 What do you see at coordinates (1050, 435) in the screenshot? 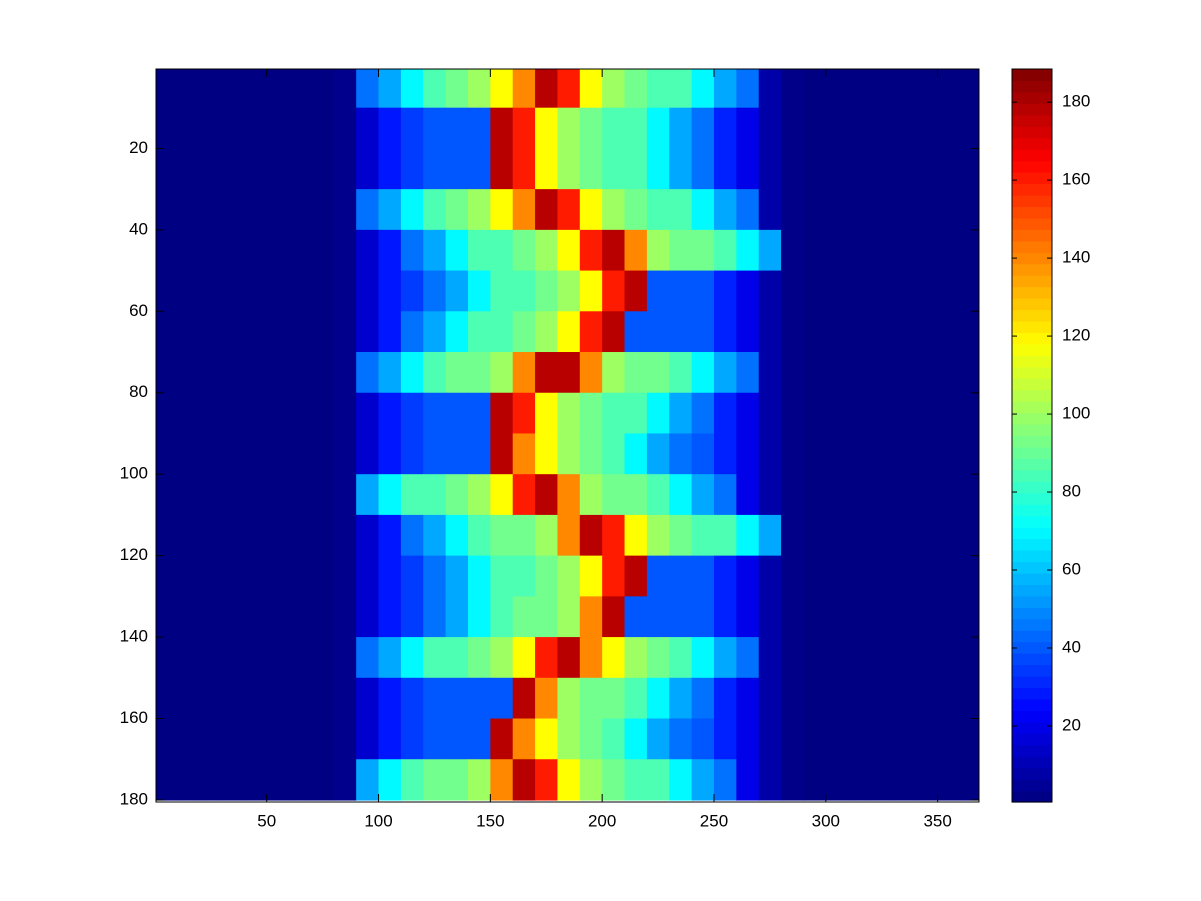
I see `colorbar: 20 40 60 80 100 120 140 160 180` at bounding box center [1050, 435].